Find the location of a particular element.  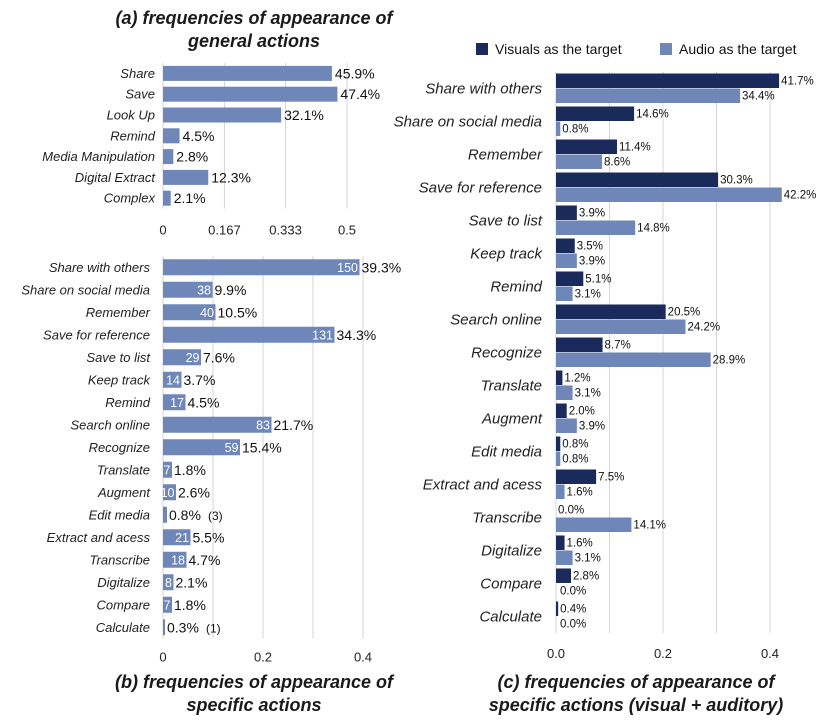

value-label-visuals: 2.0% is located at coordinates (582, 412).